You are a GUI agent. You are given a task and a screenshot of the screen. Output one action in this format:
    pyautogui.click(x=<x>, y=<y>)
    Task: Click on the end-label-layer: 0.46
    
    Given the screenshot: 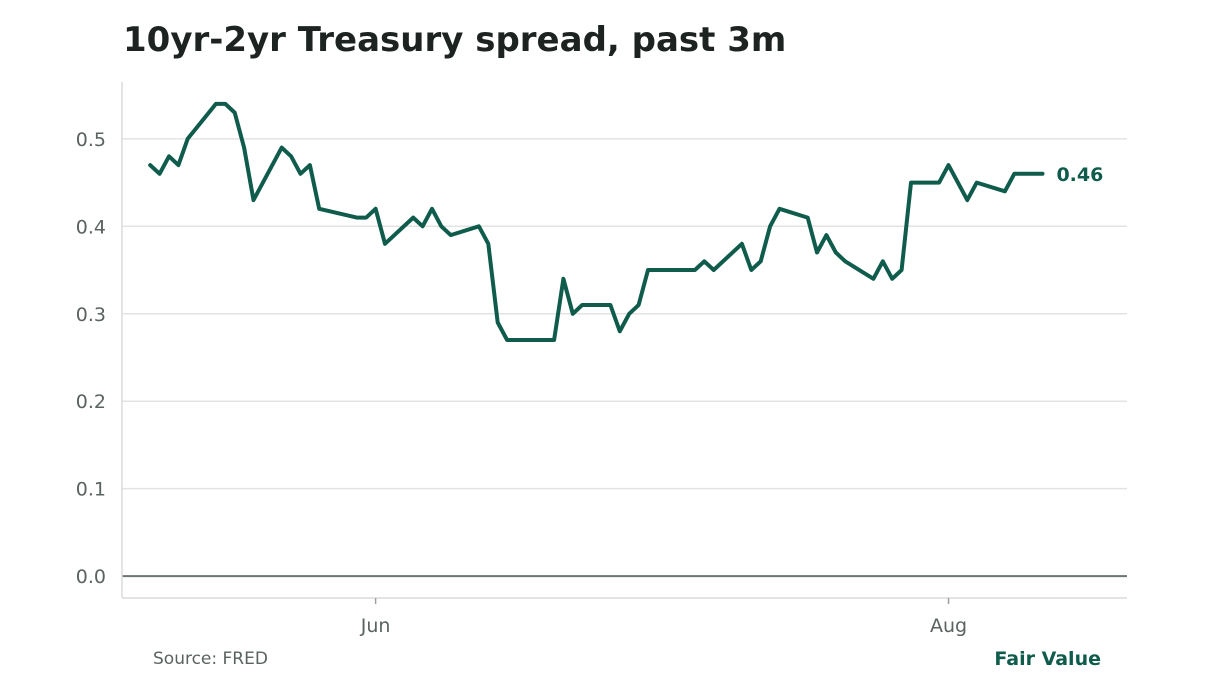 What is the action you would take?
    pyautogui.click(x=1079, y=175)
    